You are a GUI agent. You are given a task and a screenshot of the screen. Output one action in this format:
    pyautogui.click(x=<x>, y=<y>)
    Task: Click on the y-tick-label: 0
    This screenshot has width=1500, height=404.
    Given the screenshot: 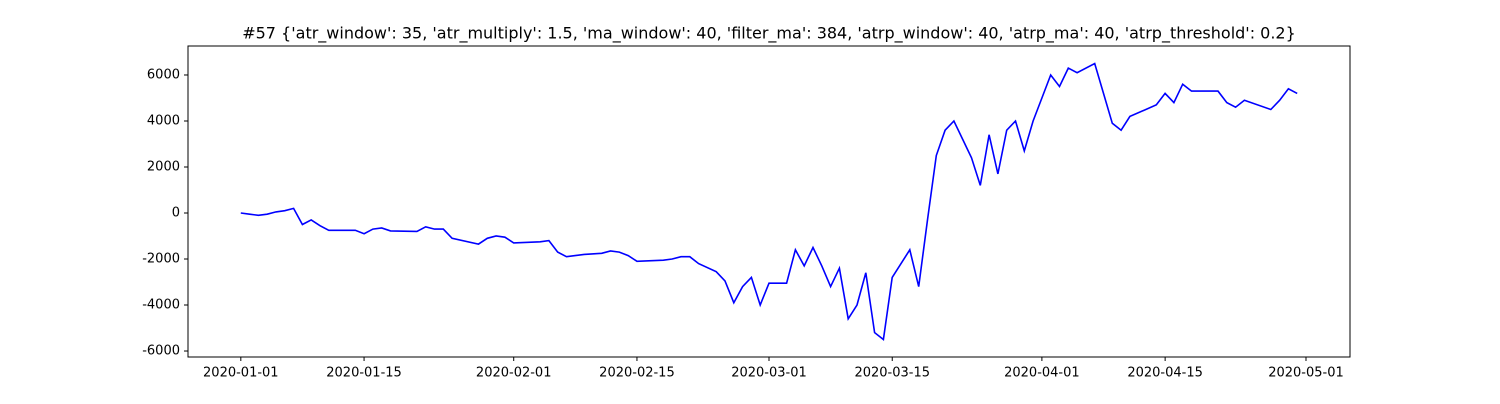 What is the action you would take?
    pyautogui.click(x=176, y=213)
    